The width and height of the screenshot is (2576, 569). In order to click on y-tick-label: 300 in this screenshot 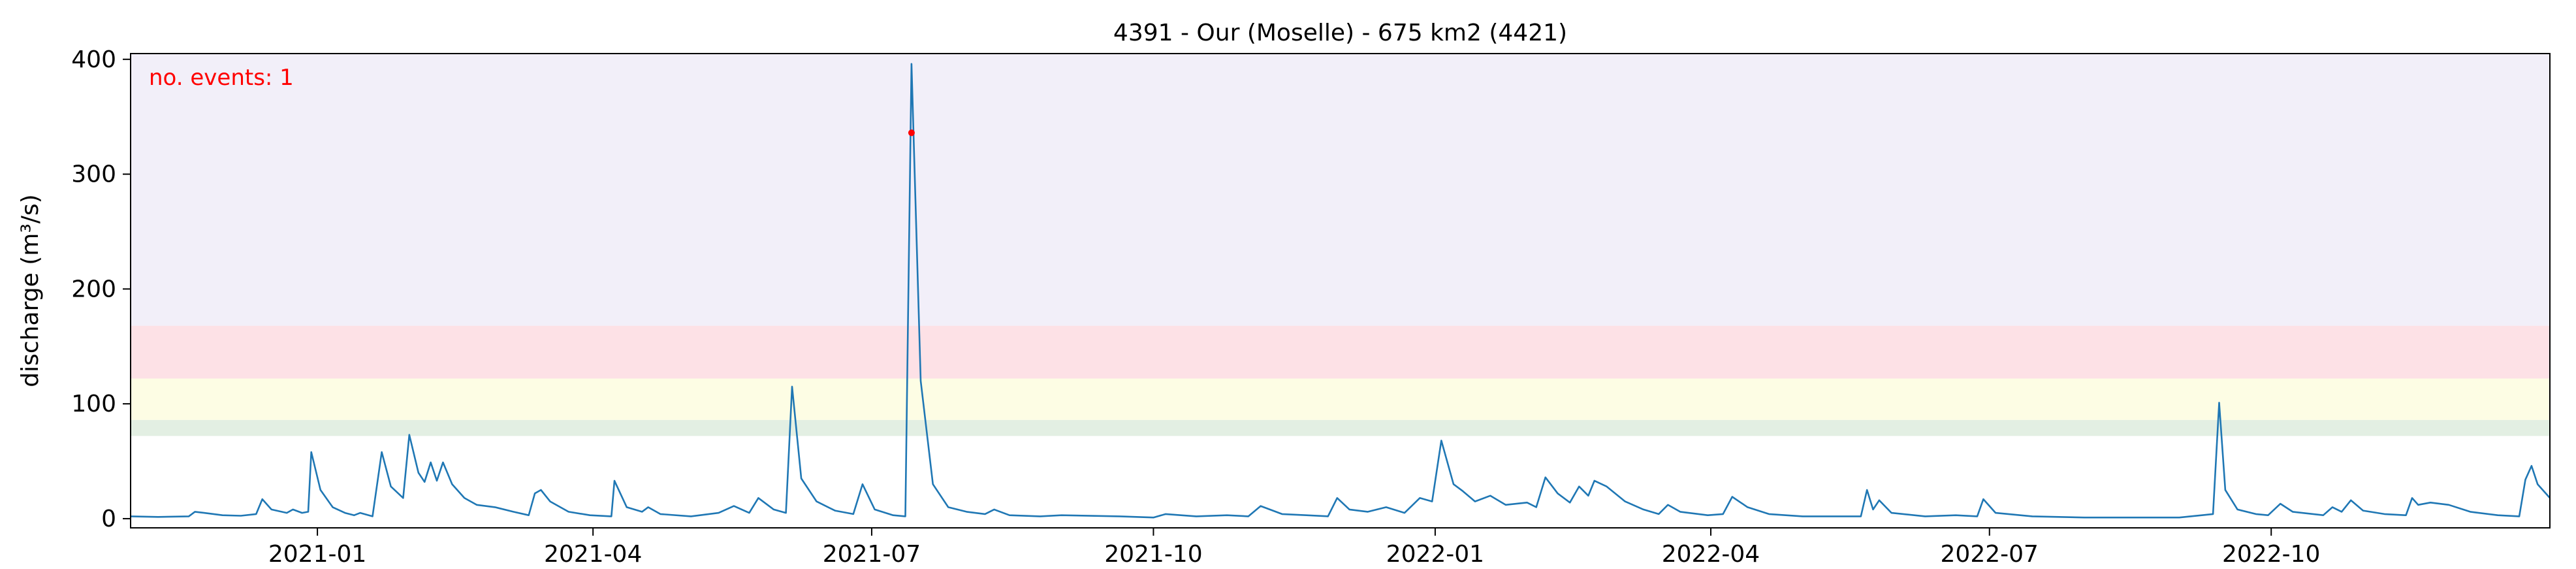, I will do `click(94, 174)`.